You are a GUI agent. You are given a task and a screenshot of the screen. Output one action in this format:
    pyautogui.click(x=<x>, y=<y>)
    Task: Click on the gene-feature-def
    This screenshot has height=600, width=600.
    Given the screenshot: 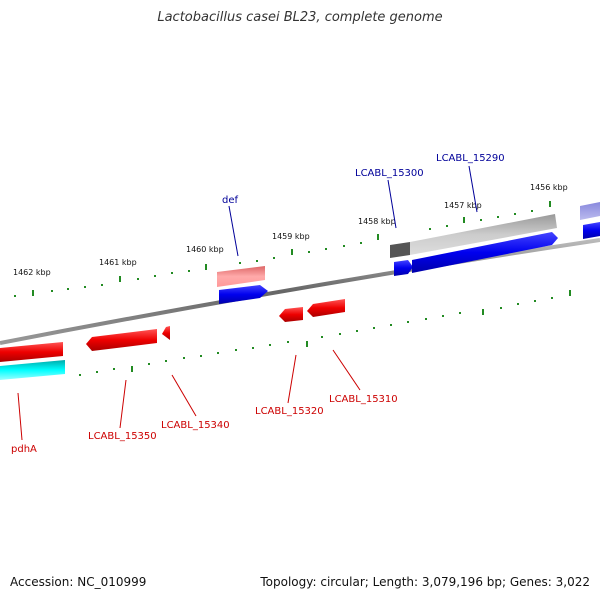 What is the action you would take?
    pyautogui.click(x=243, y=294)
    